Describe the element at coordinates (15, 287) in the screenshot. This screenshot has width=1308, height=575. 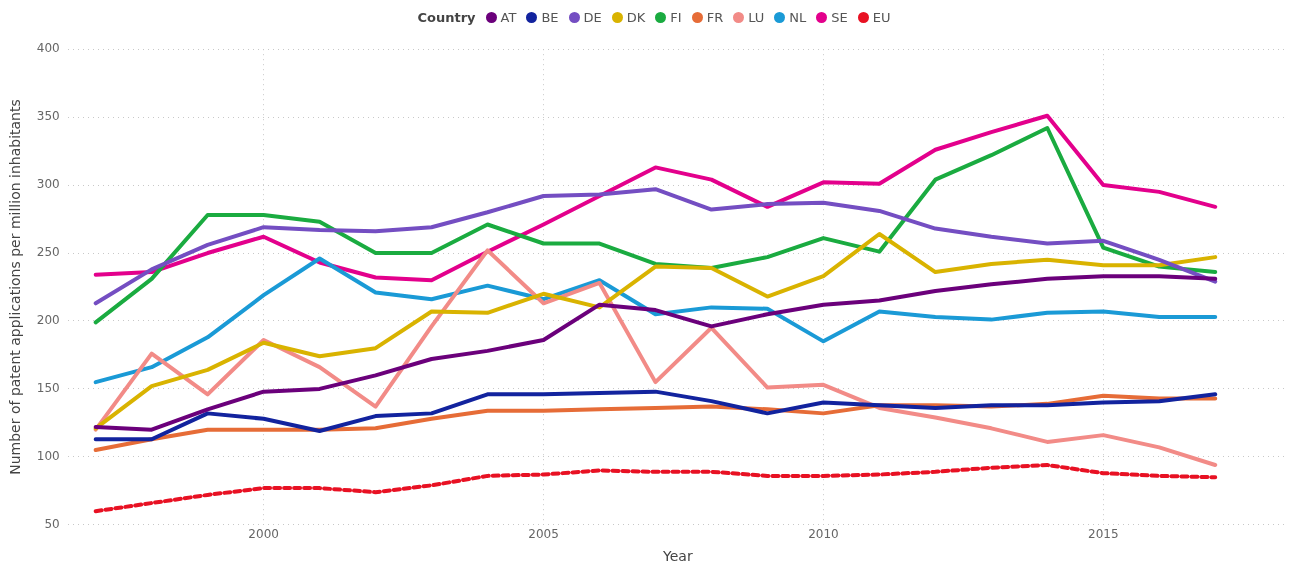
I see `y-axis-title: Number of patent applications per million inhabitants` at that location.